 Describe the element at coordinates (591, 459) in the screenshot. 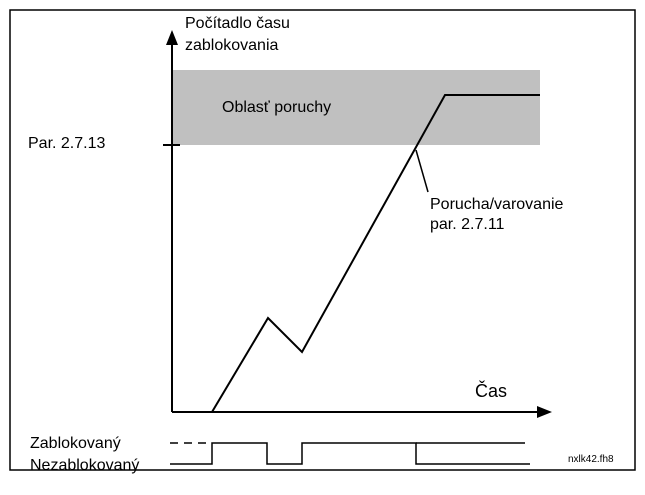

I see `file-id: nxlk42.fh8` at that location.